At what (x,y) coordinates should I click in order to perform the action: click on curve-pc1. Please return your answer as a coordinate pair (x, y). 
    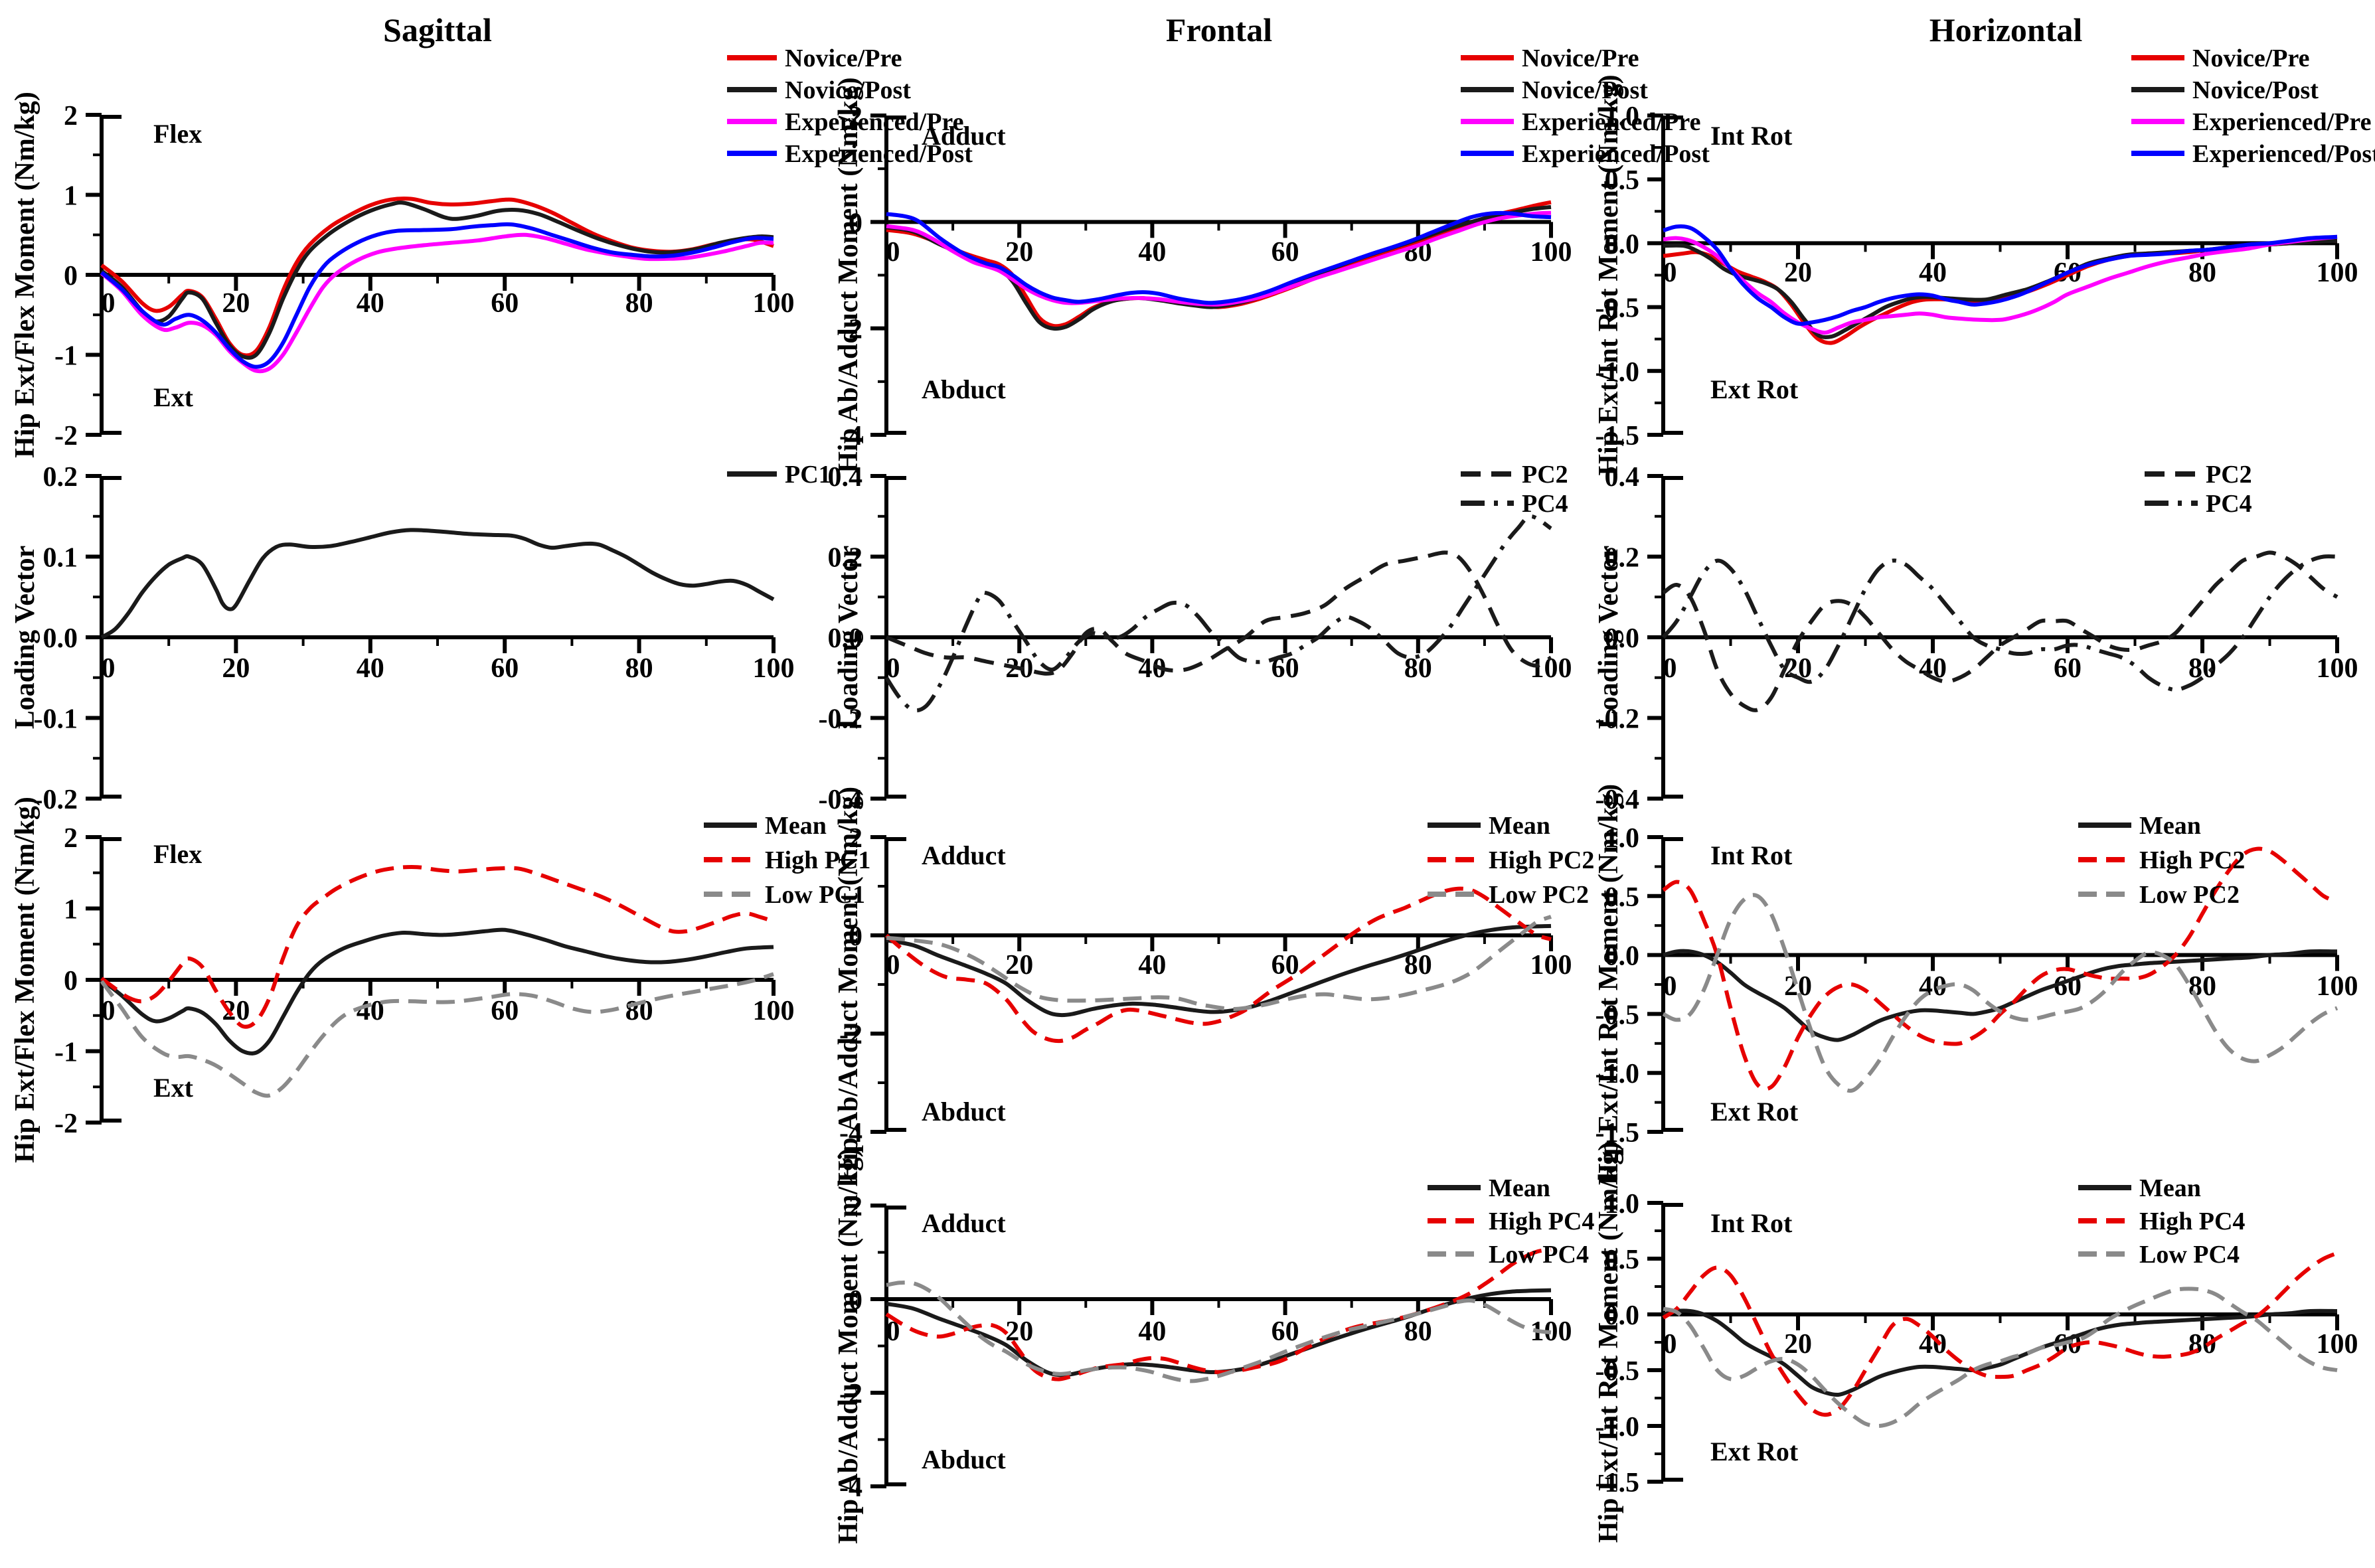
    Looking at the image, I should click on (438, 583).